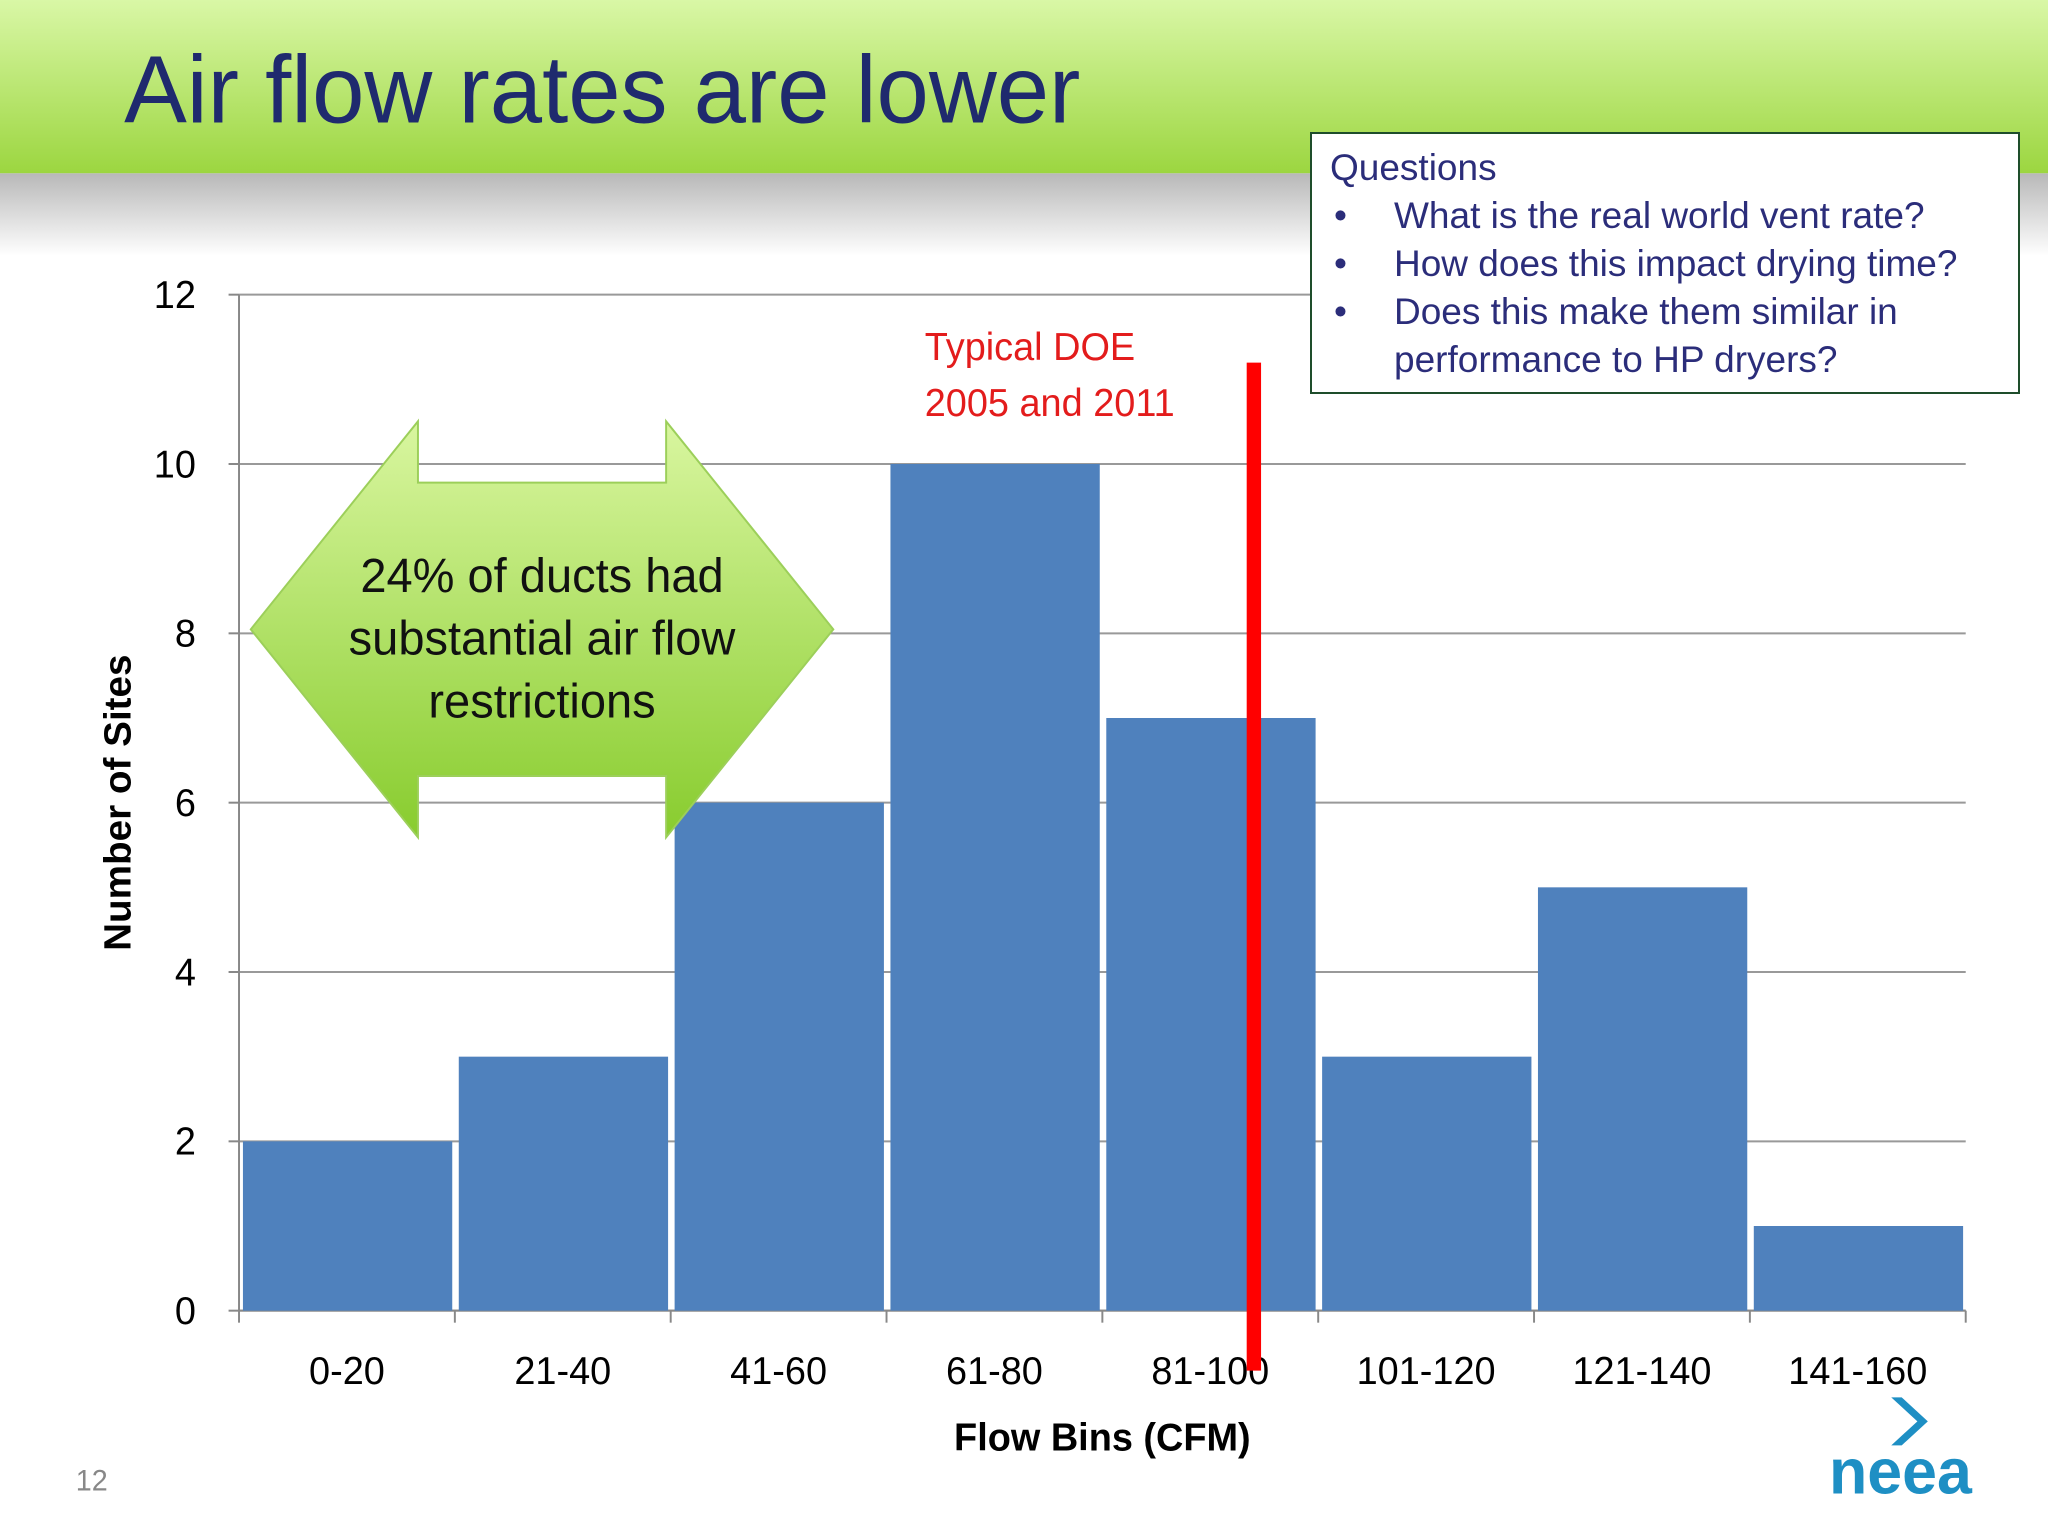  What do you see at coordinates (1857, 1371) in the screenshot?
I see `x-tick-label: 141-160` at bounding box center [1857, 1371].